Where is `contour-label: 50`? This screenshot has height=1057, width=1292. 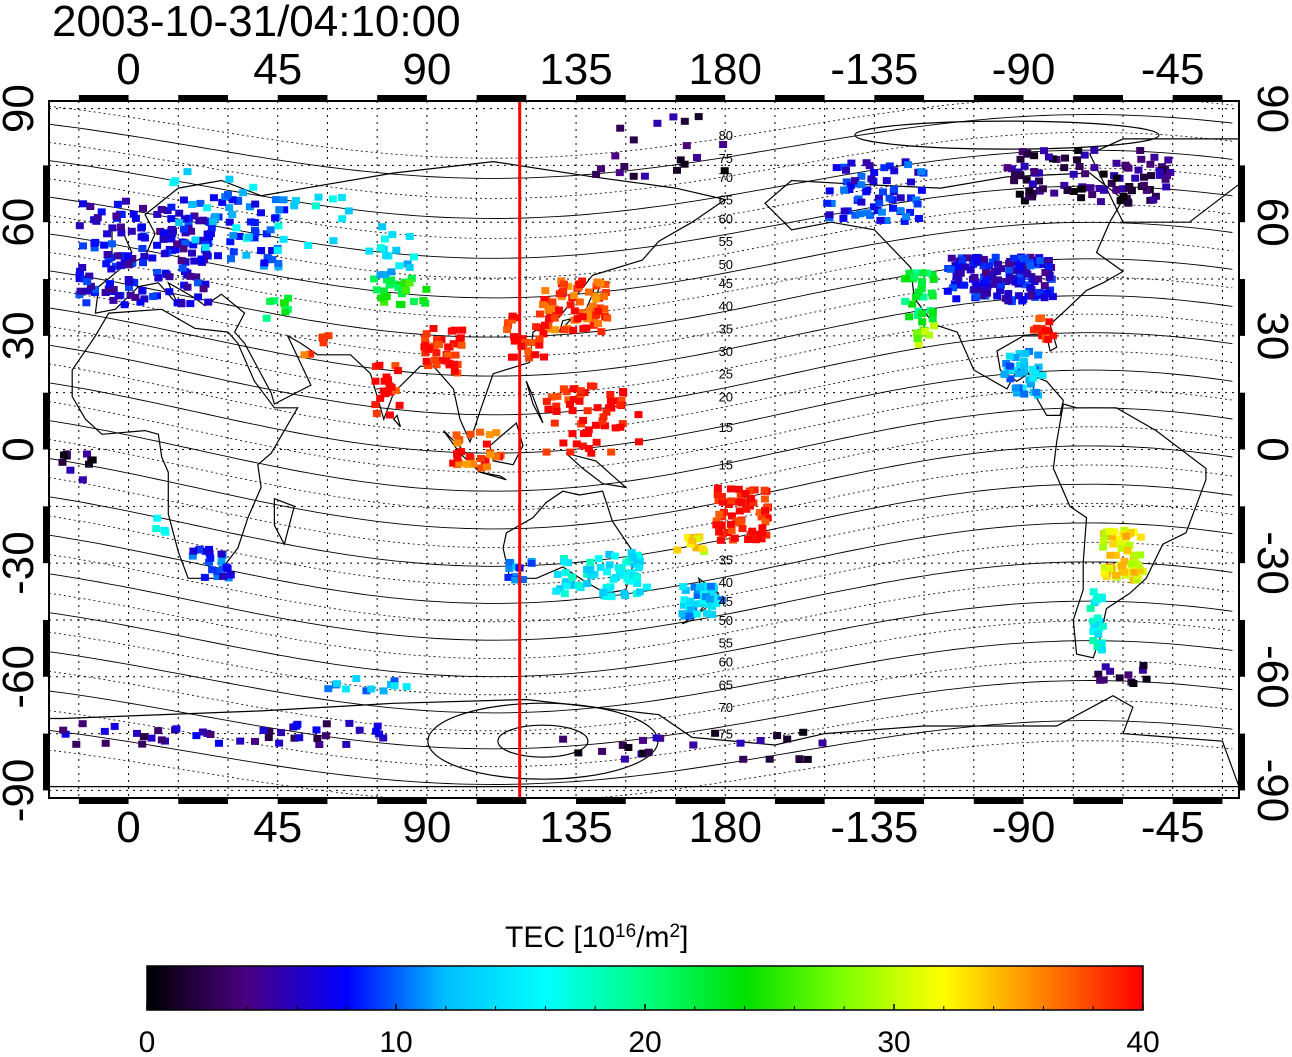 contour-label: 50 is located at coordinates (726, 620).